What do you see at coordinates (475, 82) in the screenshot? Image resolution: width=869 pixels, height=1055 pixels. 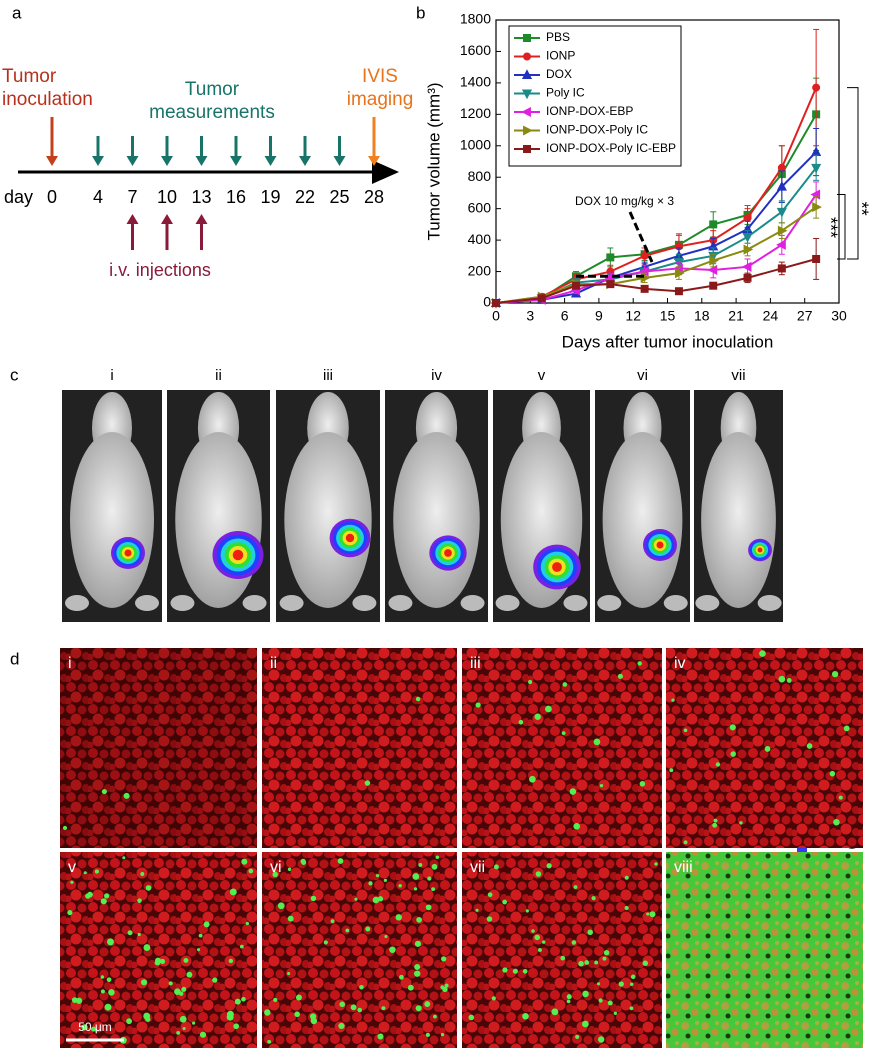 I see `y-tick-label: 1400` at bounding box center [475, 82].